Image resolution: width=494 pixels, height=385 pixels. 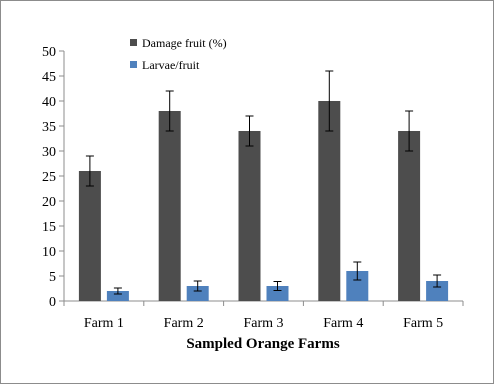 What do you see at coordinates (49, 102) in the screenshot?
I see `y-tick-label: 40` at bounding box center [49, 102].